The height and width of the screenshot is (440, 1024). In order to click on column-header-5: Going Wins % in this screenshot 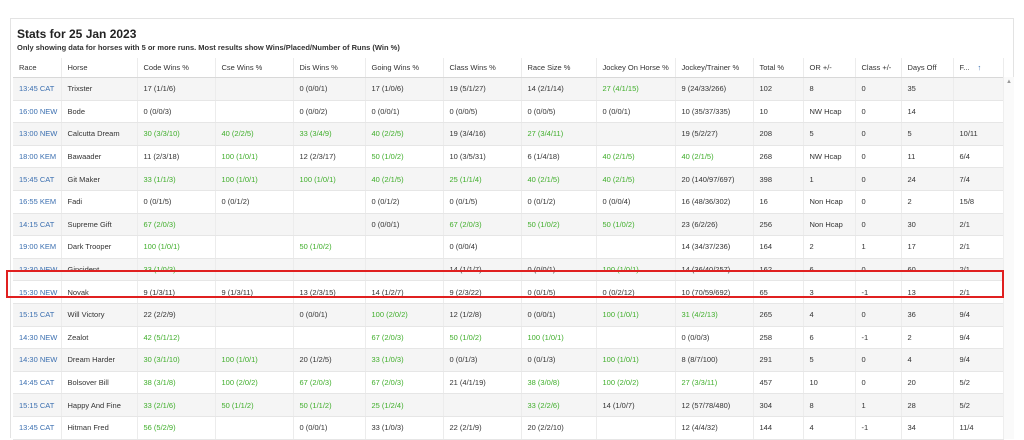, I will do `click(404, 68)`.